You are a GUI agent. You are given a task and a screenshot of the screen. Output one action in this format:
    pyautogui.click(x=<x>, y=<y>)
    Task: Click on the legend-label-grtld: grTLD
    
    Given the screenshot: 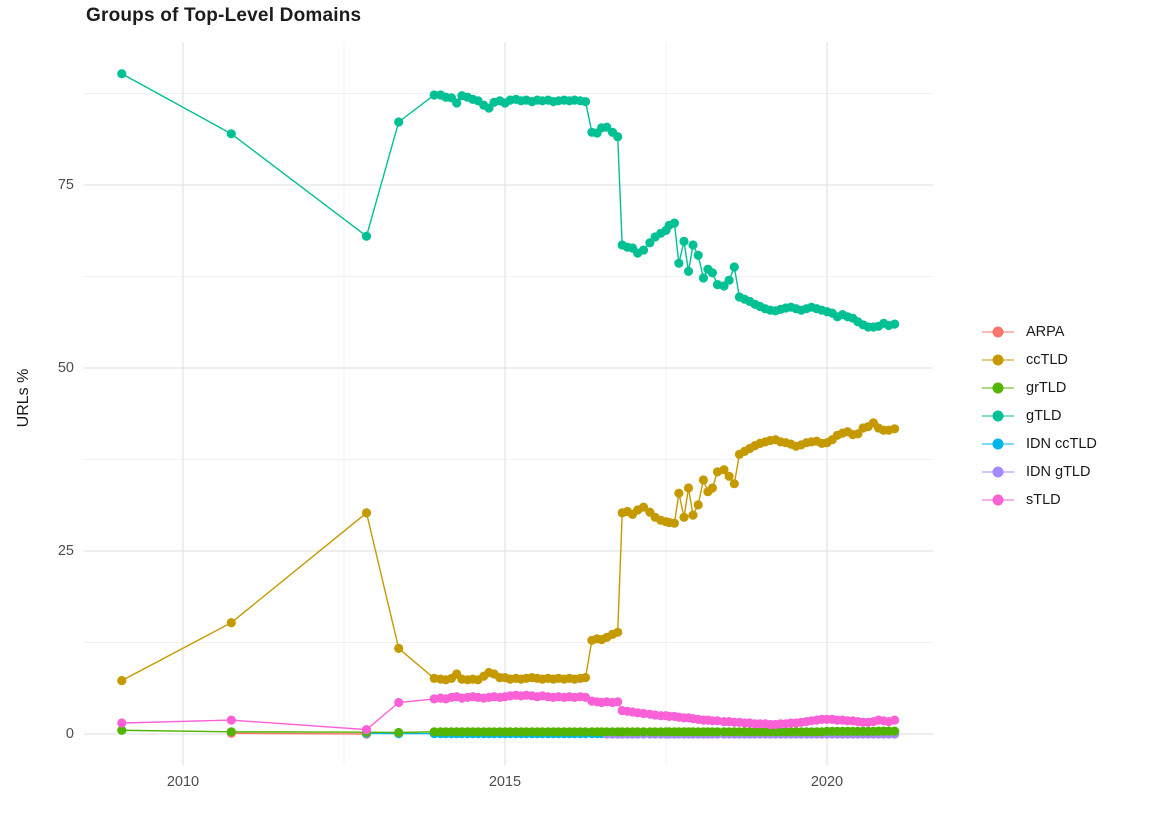 What is the action you would take?
    pyautogui.click(x=1046, y=388)
    